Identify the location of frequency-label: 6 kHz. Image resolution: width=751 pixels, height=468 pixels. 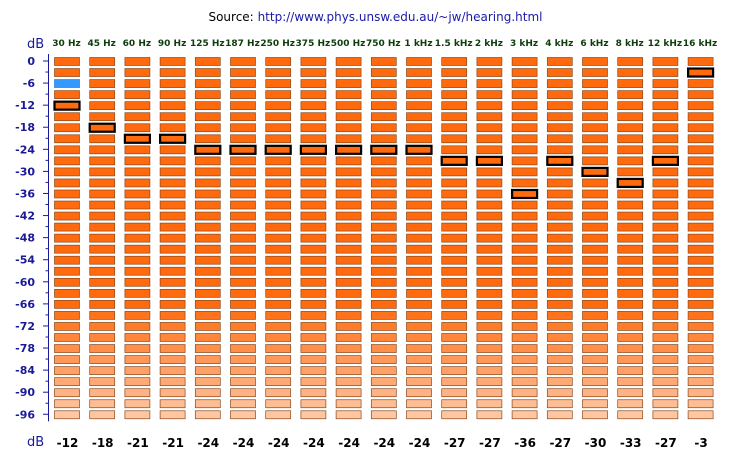
(594, 44).